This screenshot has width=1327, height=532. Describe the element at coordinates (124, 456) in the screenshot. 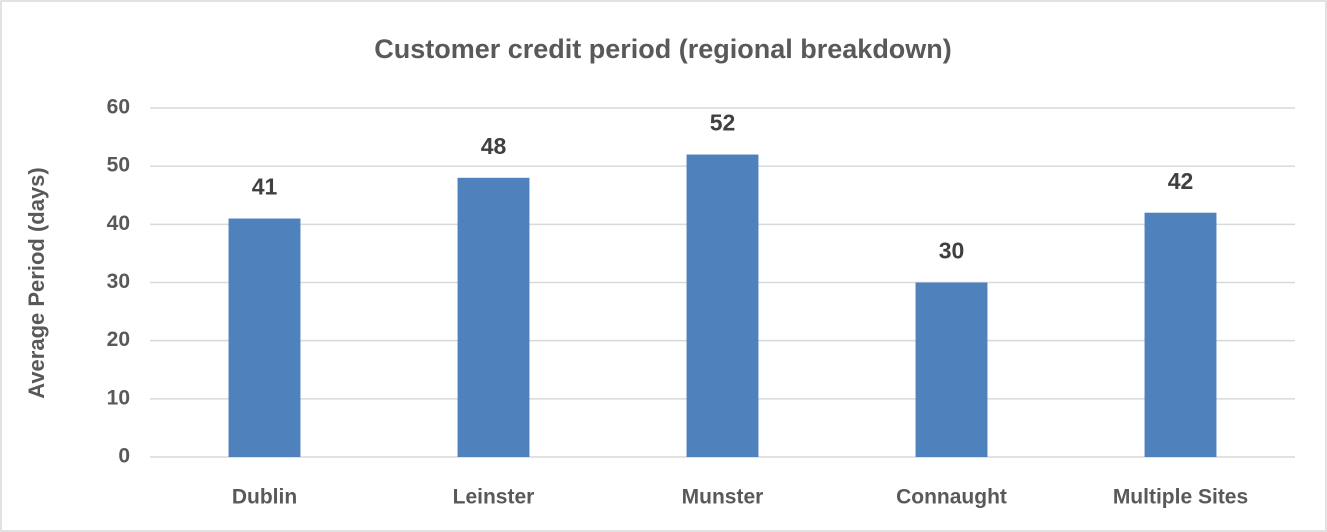

I see `y-tick-label: 0` at that location.